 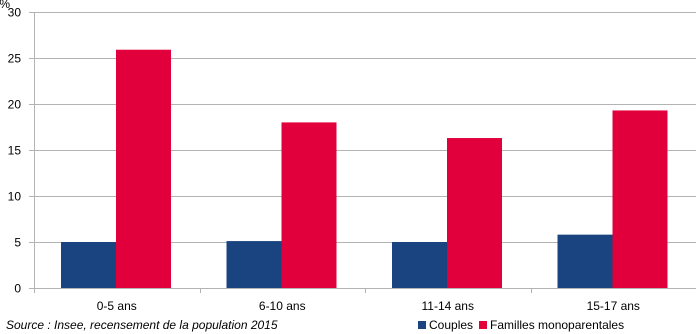 I want to click on y-axis: % 0 5 10 15 20 25 30, so click(x=17, y=148).